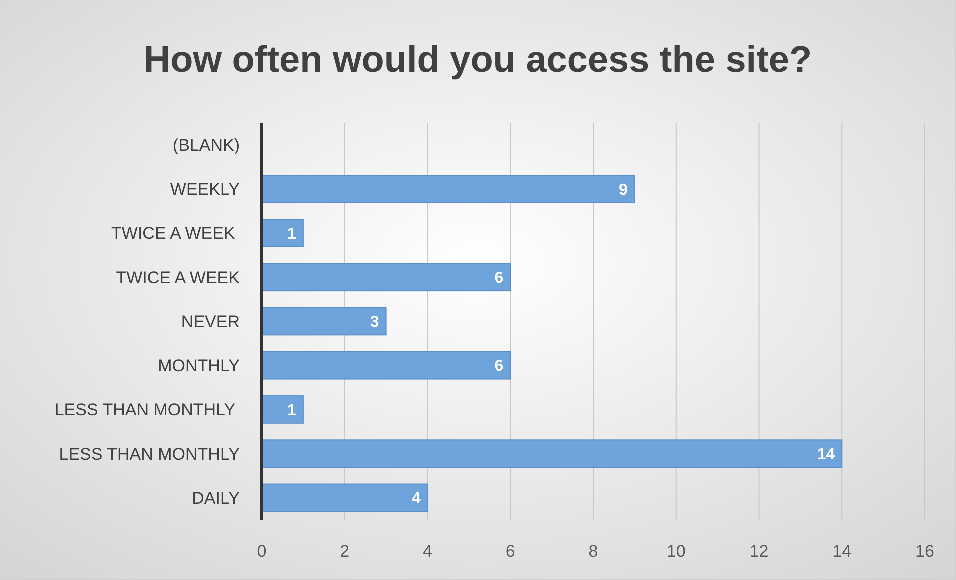 The height and width of the screenshot is (580, 956). What do you see at coordinates (375, 323) in the screenshot?
I see `data-label: 3` at bounding box center [375, 323].